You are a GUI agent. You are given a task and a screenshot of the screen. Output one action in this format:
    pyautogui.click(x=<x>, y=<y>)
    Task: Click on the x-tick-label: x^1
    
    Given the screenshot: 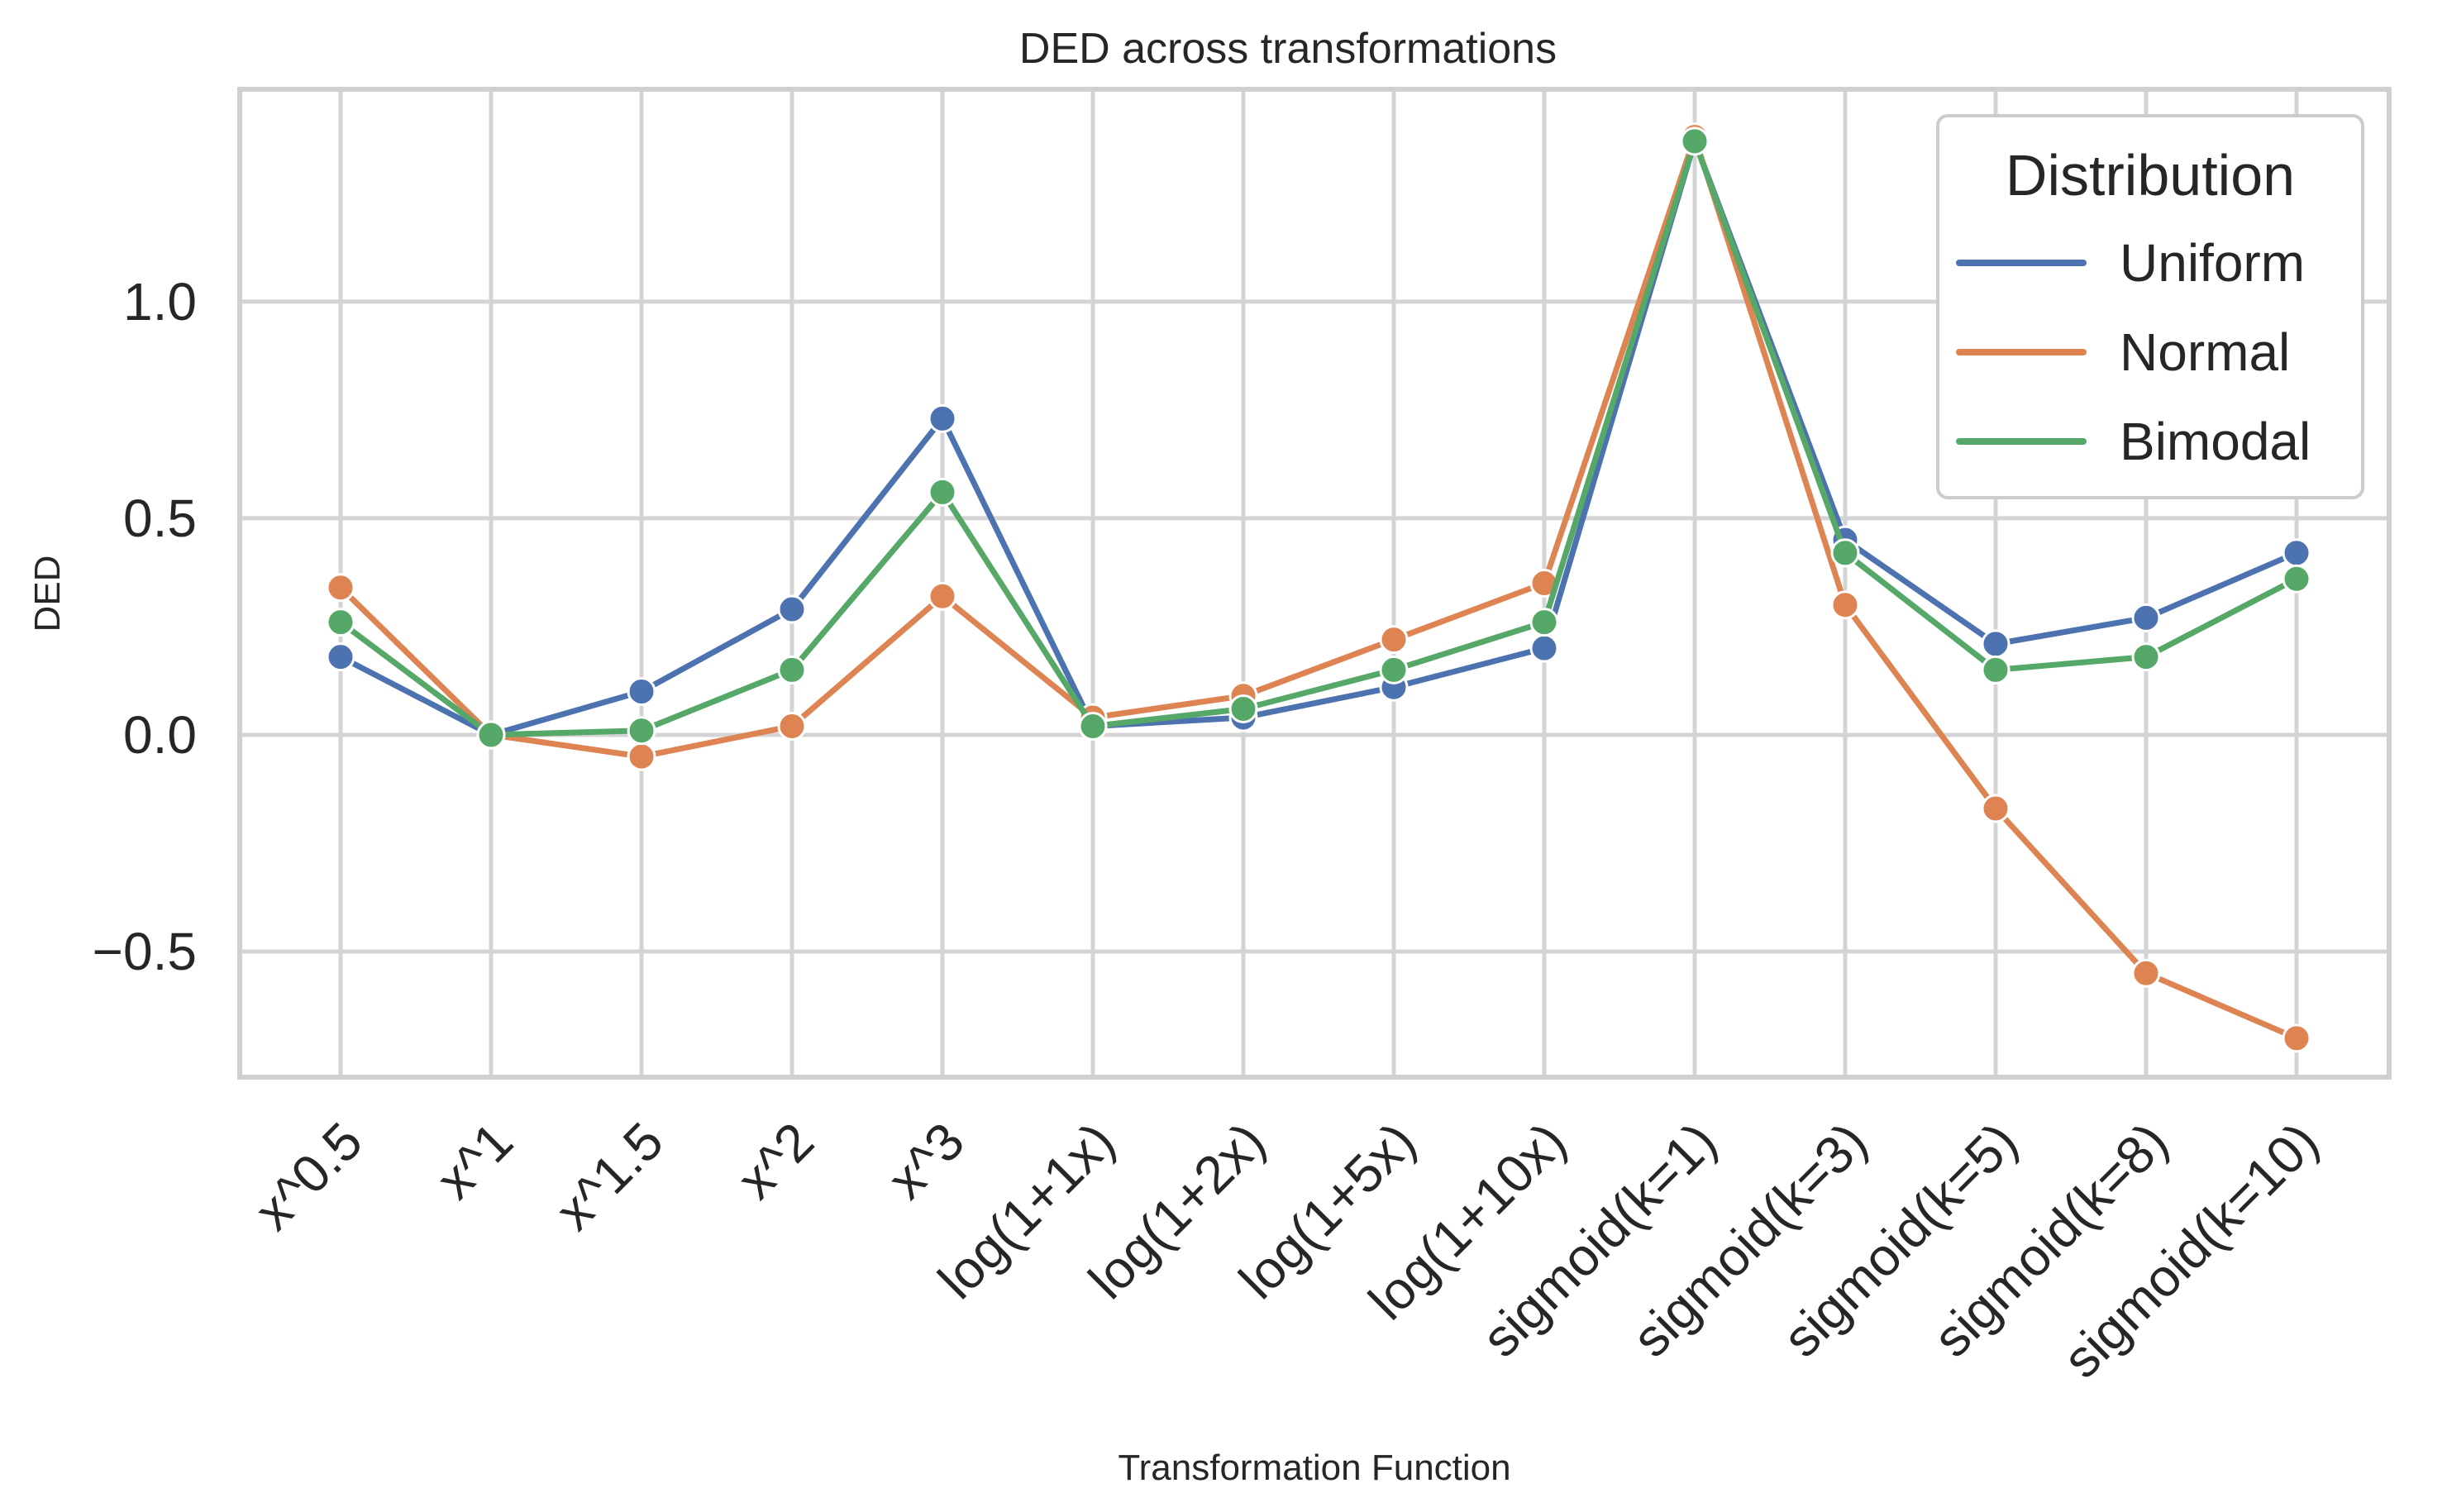 What is the action you would take?
    pyautogui.click(x=474, y=1160)
    